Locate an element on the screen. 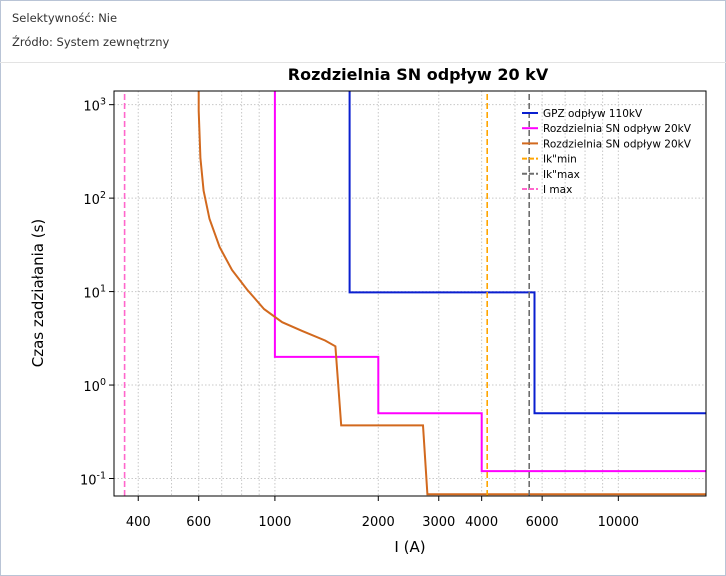 The height and width of the screenshot is (576, 726). legend-label-1: GPZ odpływ 110kV is located at coordinates (593, 114).